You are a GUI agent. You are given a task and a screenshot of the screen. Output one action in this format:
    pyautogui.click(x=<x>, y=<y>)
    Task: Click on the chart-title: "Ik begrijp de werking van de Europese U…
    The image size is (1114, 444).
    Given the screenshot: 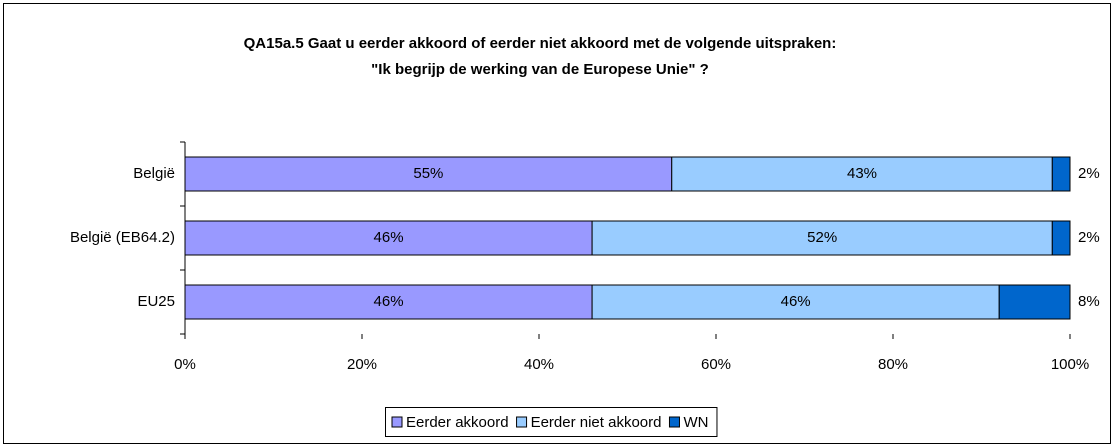 What is the action you would take?
    pyautogui.click(x=540, y=69)
    